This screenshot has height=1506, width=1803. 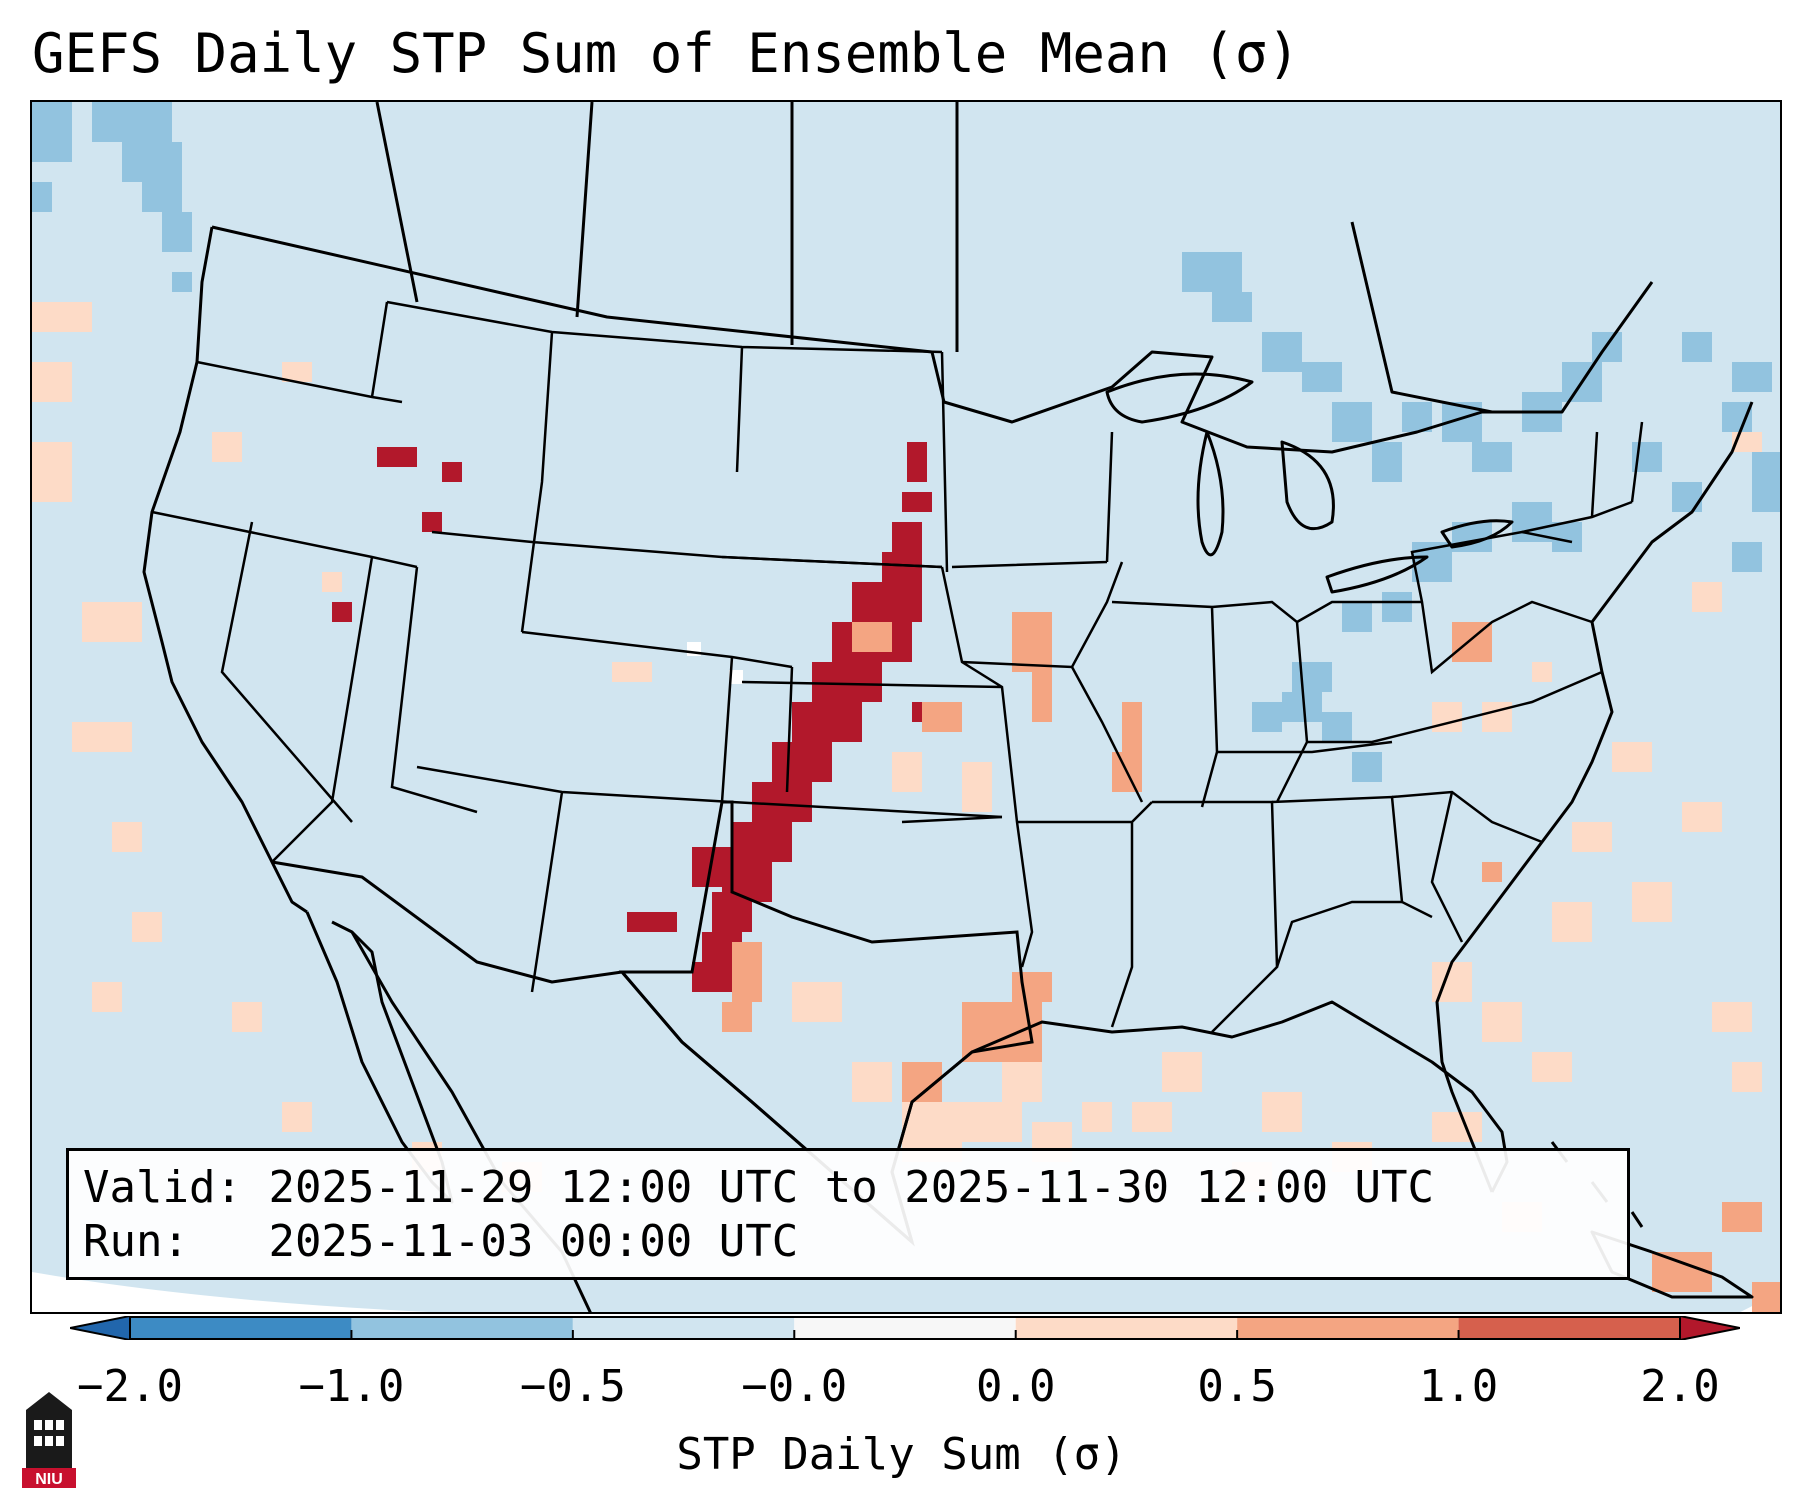 I want to click on texas-outline, so click(x=826, y=1023).